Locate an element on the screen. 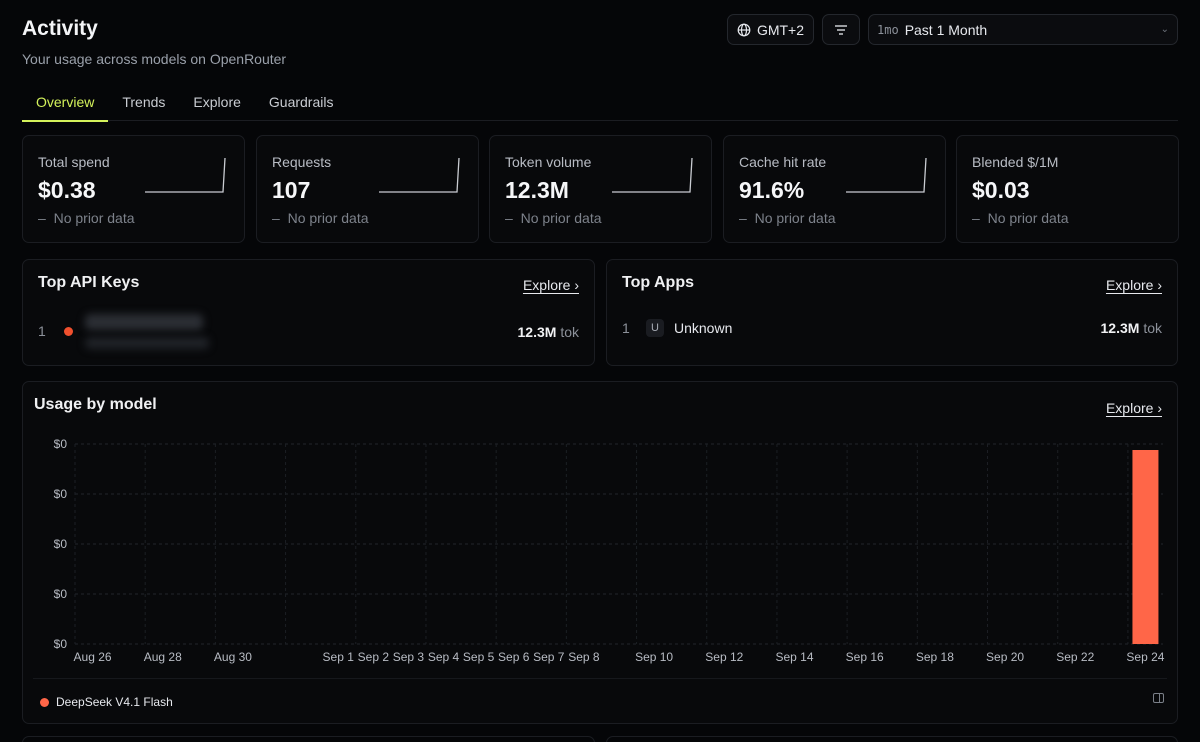  key-color-dot is located at coordinates (68, 331).